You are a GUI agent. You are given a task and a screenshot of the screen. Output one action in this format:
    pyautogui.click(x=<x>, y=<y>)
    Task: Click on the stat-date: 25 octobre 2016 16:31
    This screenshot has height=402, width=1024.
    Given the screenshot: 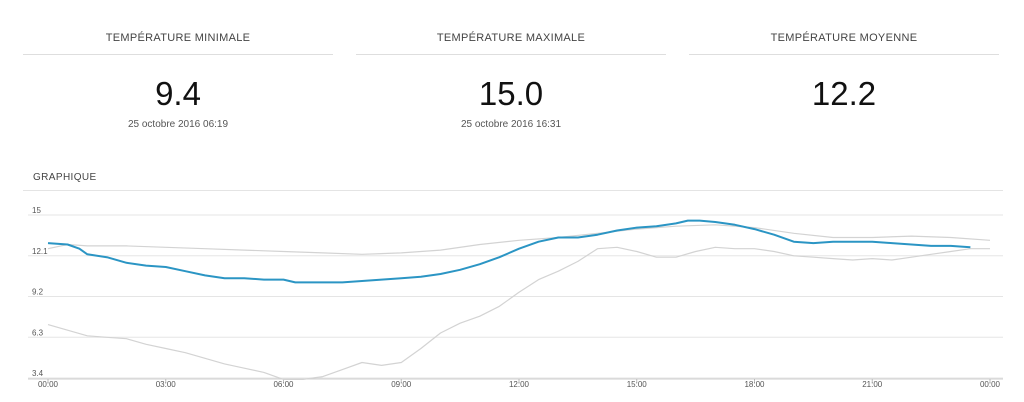 What is the action you would take?
    pyautogui.click(x=511, y=124)
    